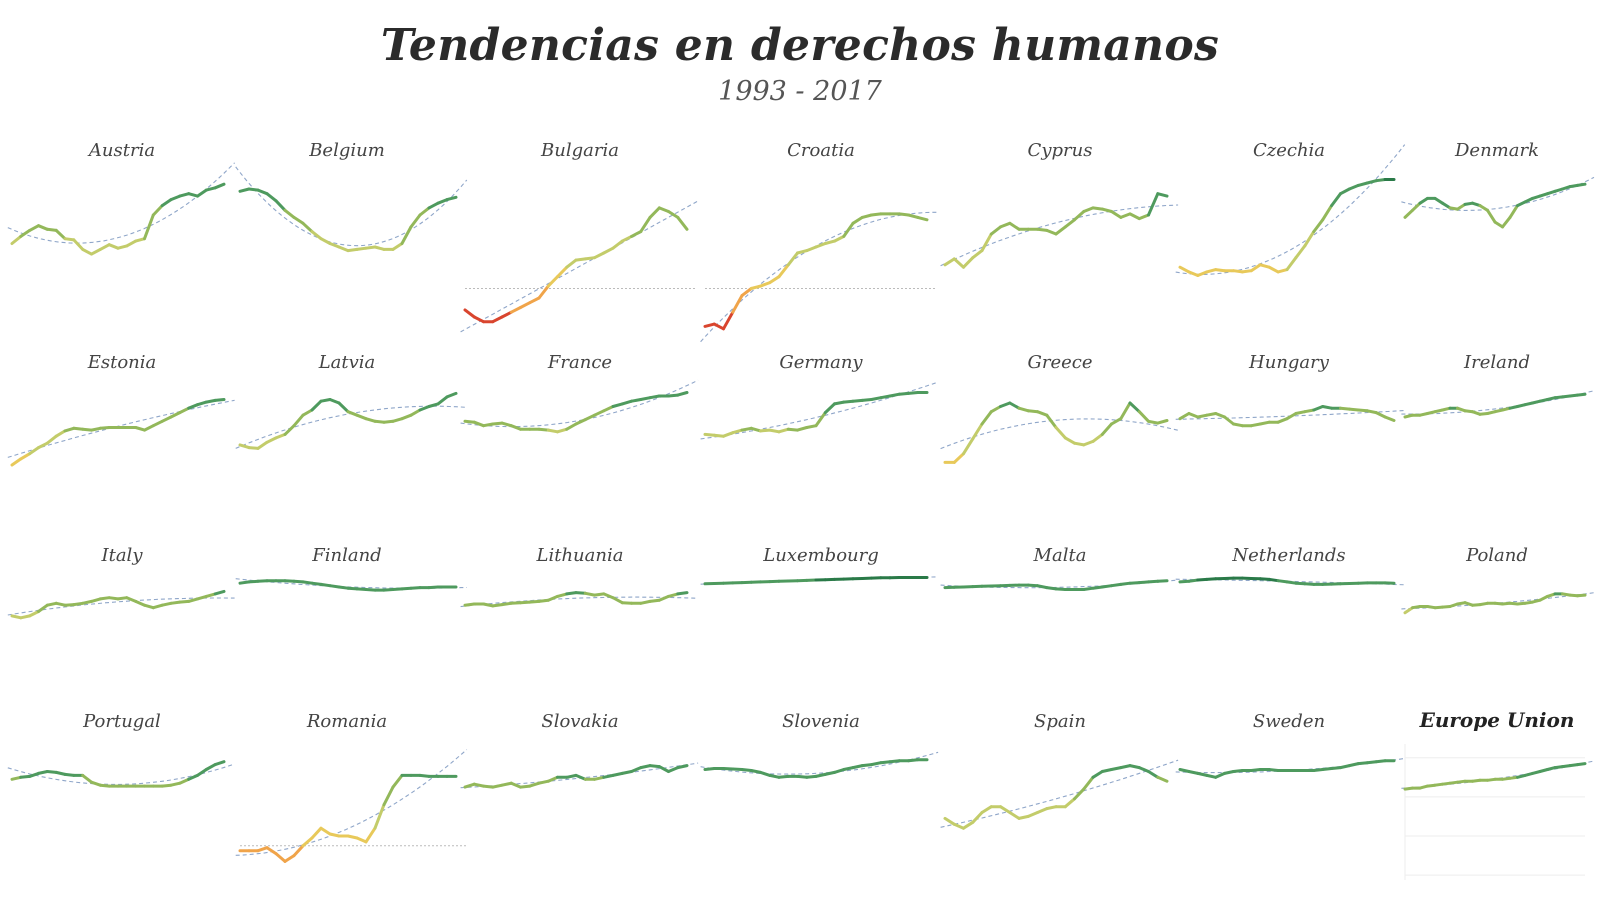 The image size is (1600, 900). Describe the element at coordinates (1288, 555) in the screenshot. I see `panel-title: Netherlands` at that location.